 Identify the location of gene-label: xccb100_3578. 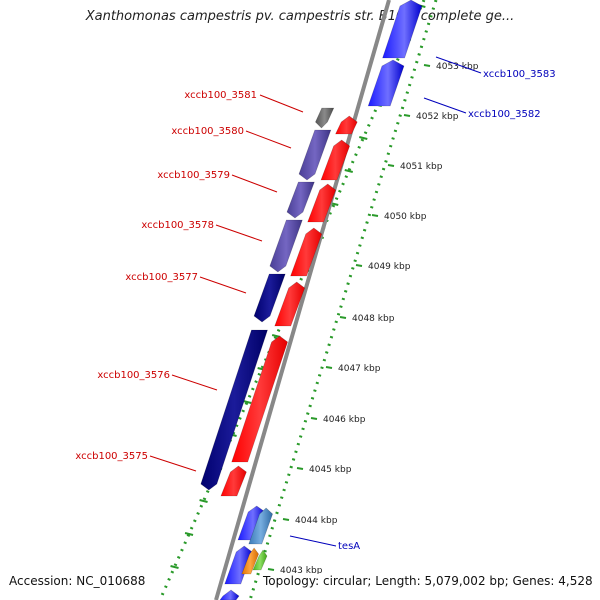
(177, 225).